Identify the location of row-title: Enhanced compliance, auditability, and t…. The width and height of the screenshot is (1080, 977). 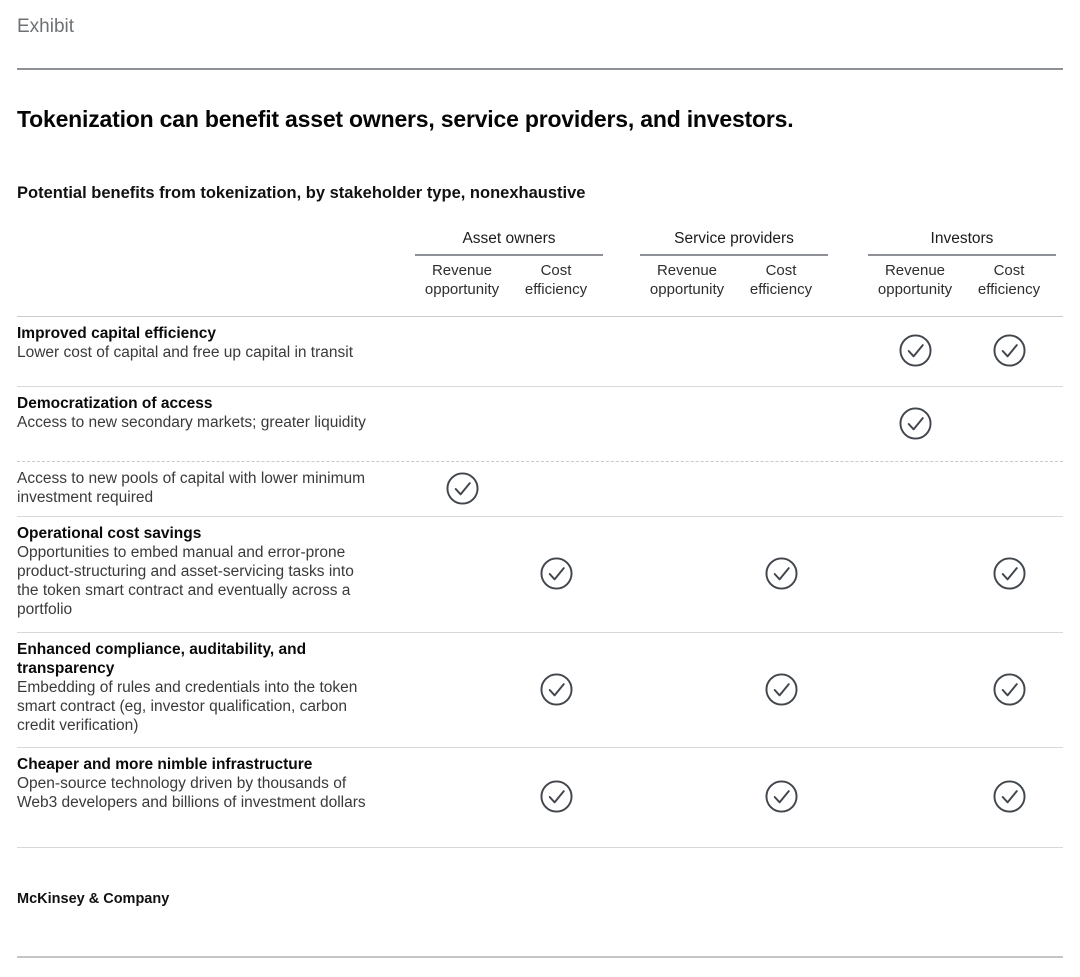
(162, 659).